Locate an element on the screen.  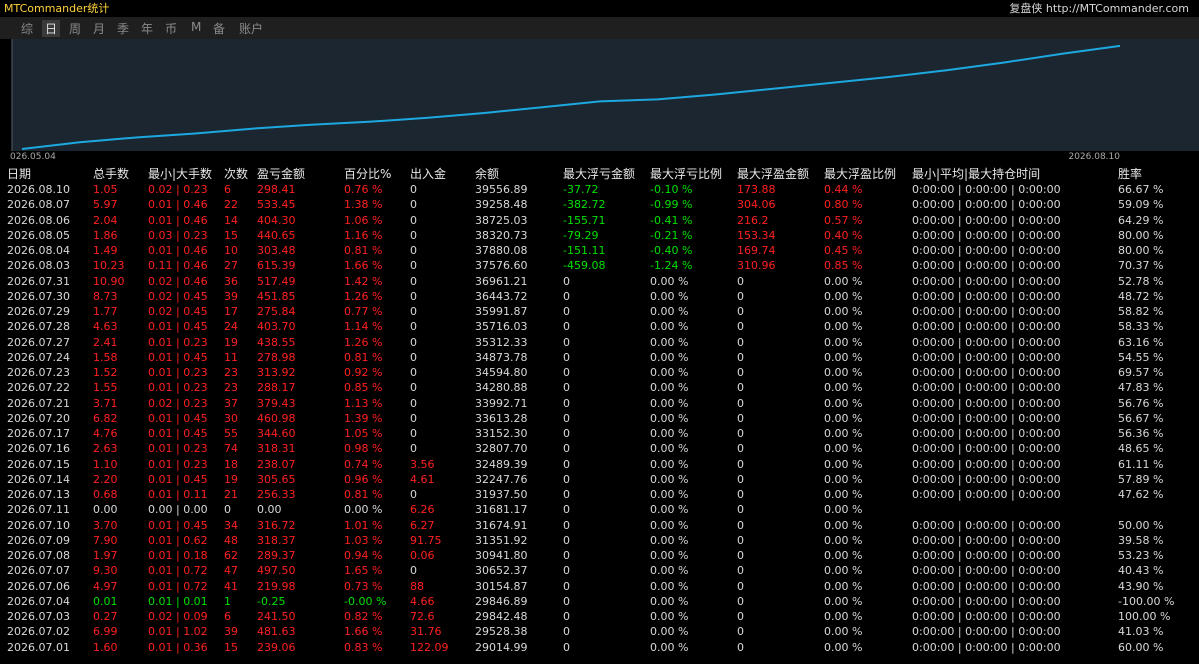
table-cell: 2026.07.27 is located at coordinates (38, 342).